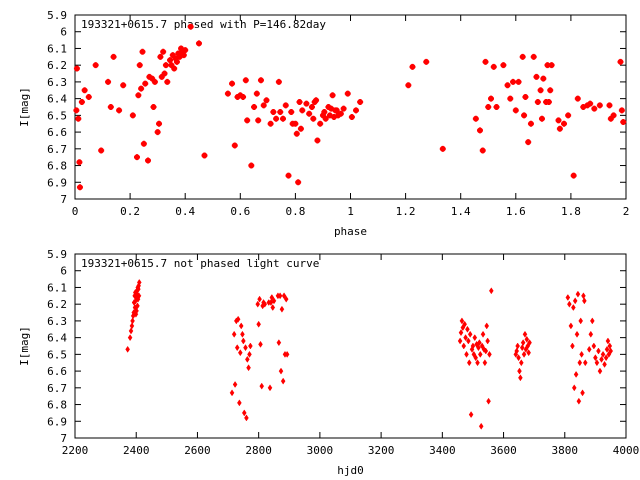 This screenshot has width=640, height=480. I want to click on unphased-y-tick-label: 5.9, so click(57, 254).